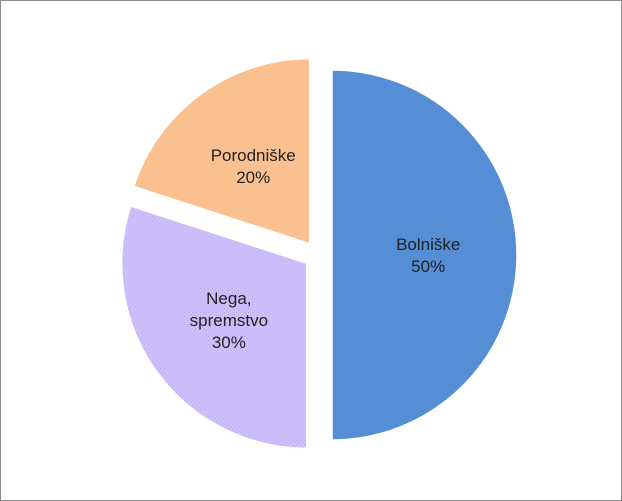 The width and height of the screenshot is (622, 501). What do you see at coordinates (253, 177) in the screenshot?
I see `pie-label-line: 20%` at bounding box center [253, 177].